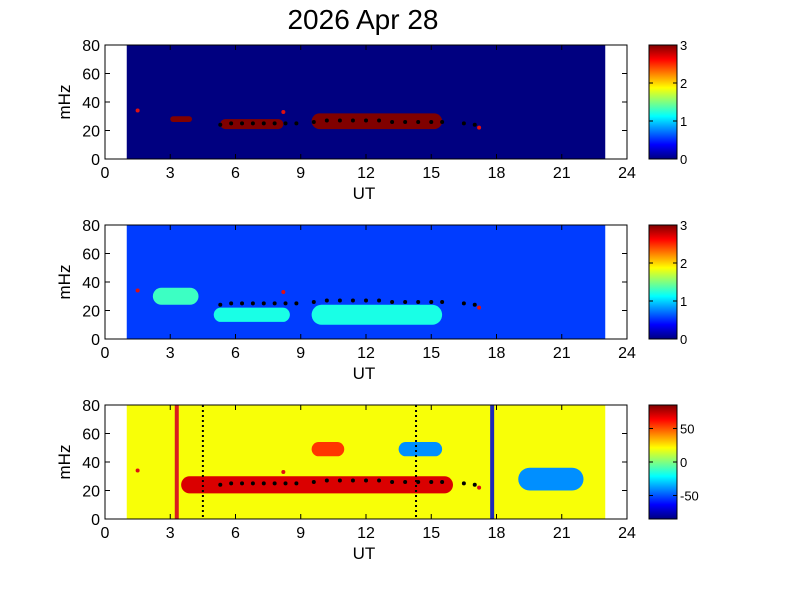  I want to click on colorbar: 0 1 2 3, so click(667, 102).